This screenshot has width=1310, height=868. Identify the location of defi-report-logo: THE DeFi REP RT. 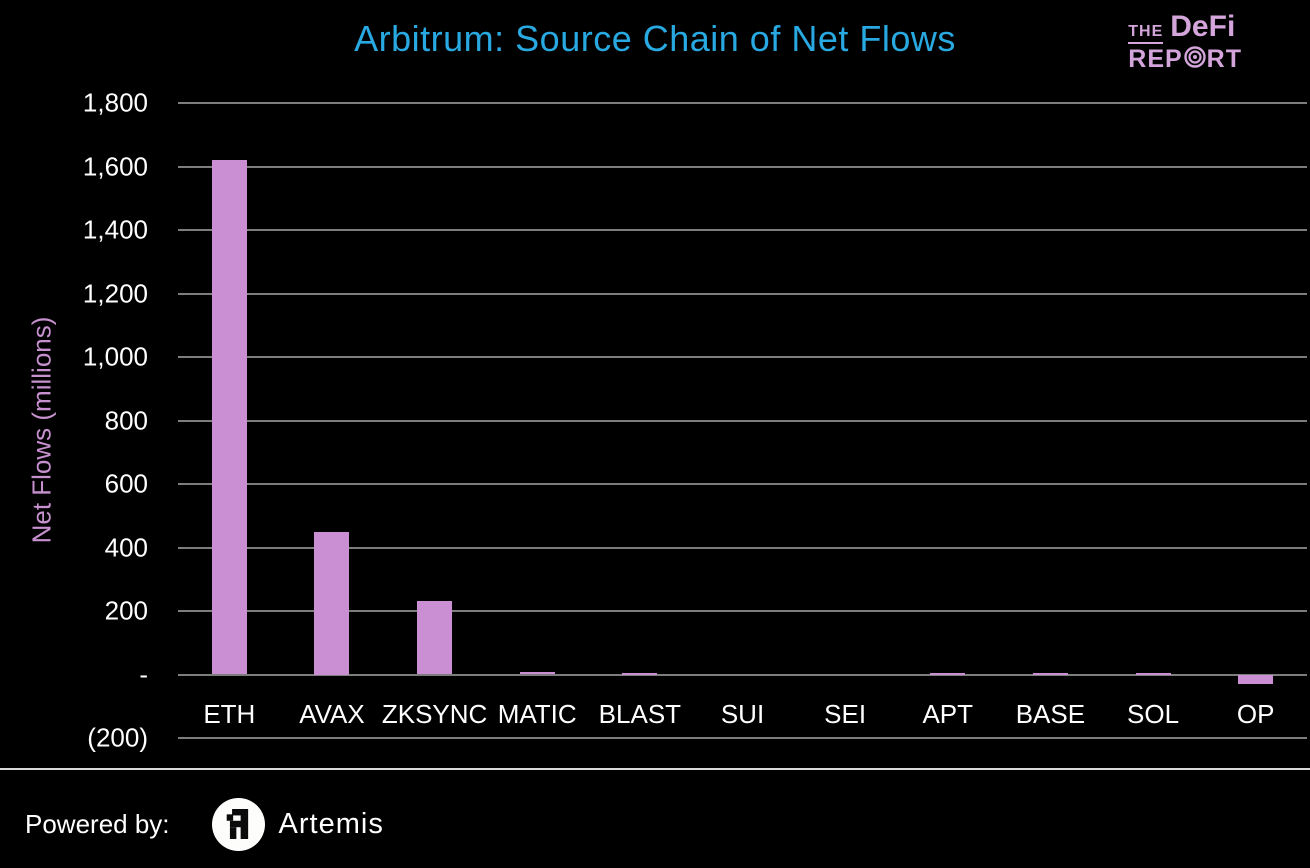
(1185, 42).